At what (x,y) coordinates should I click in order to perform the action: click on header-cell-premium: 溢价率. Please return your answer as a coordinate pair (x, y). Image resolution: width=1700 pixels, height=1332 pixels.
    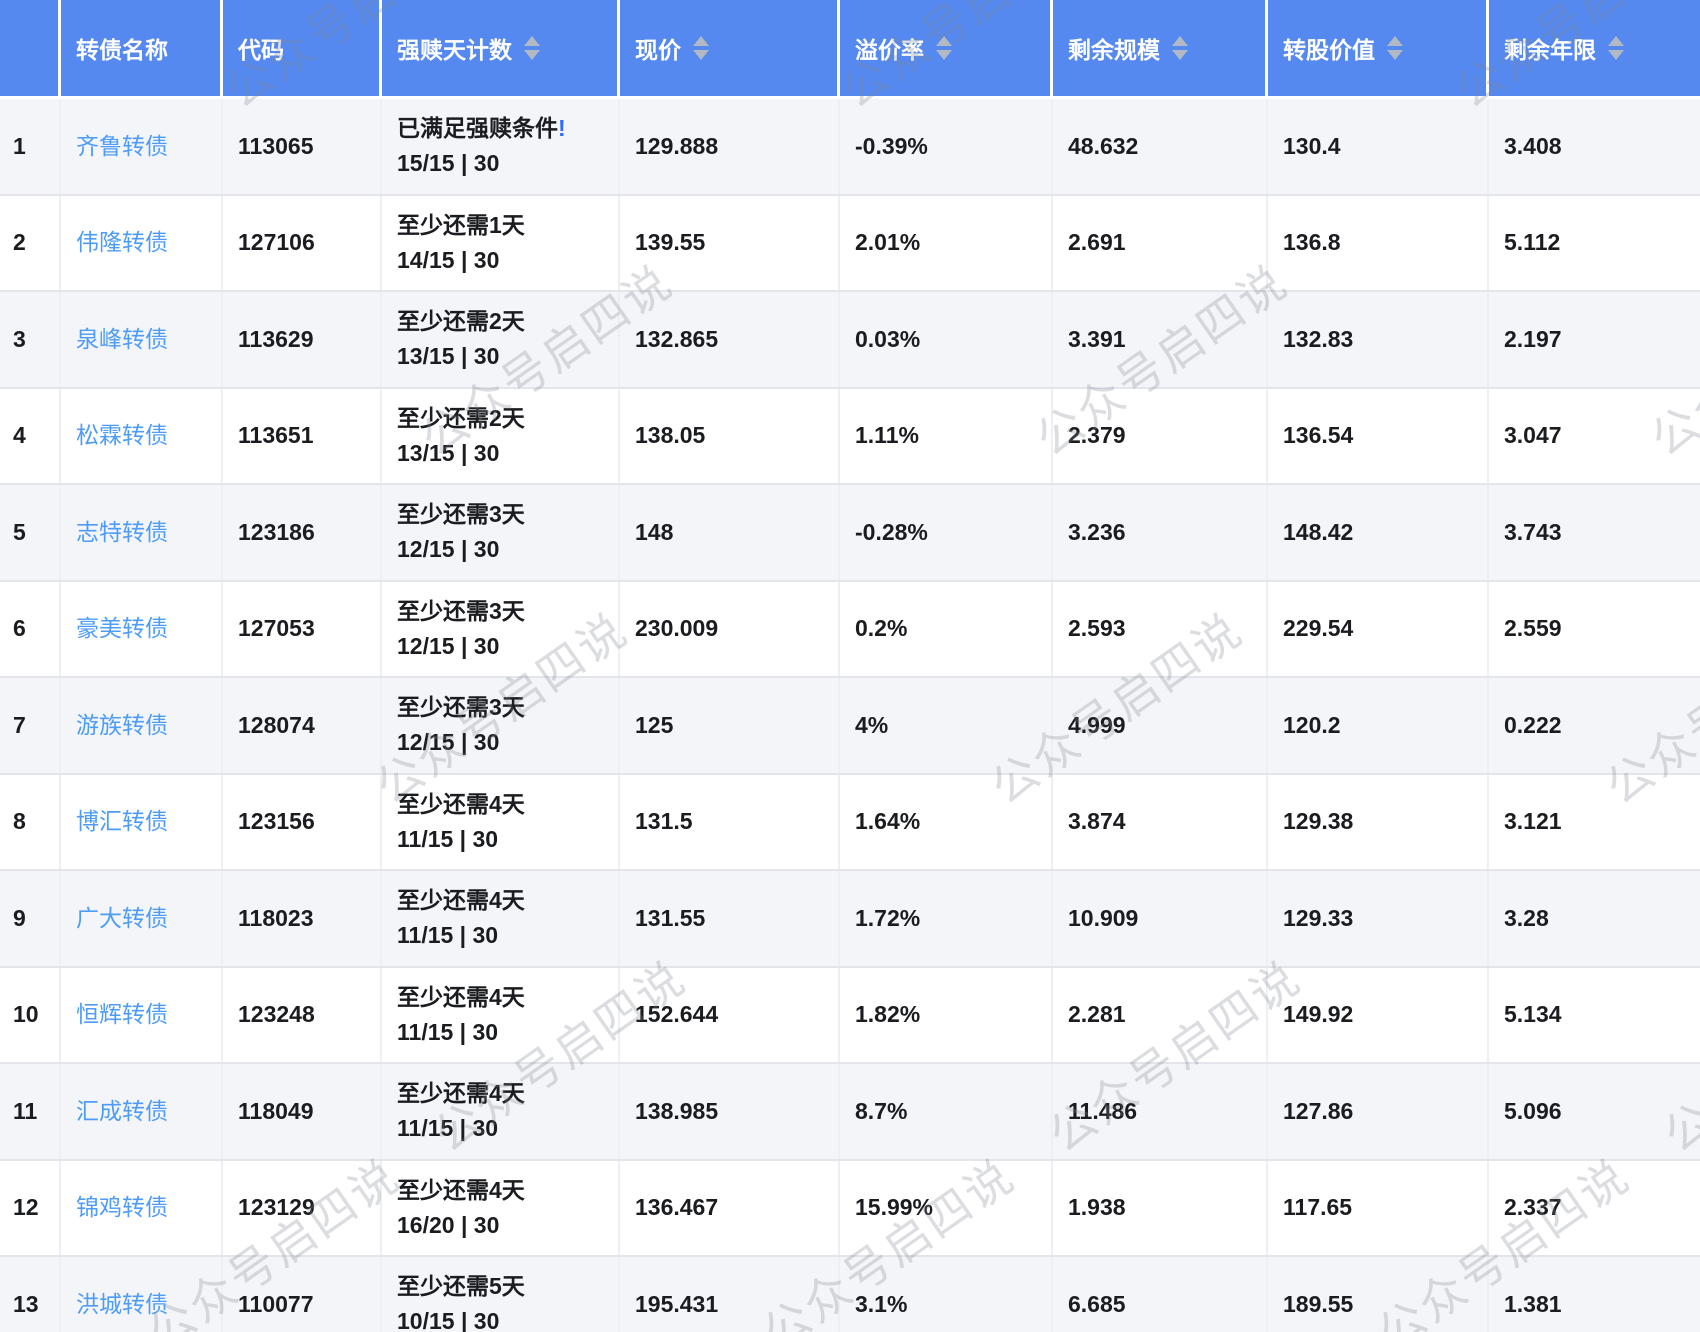
    Looking at the image, I should click on (946, 48).